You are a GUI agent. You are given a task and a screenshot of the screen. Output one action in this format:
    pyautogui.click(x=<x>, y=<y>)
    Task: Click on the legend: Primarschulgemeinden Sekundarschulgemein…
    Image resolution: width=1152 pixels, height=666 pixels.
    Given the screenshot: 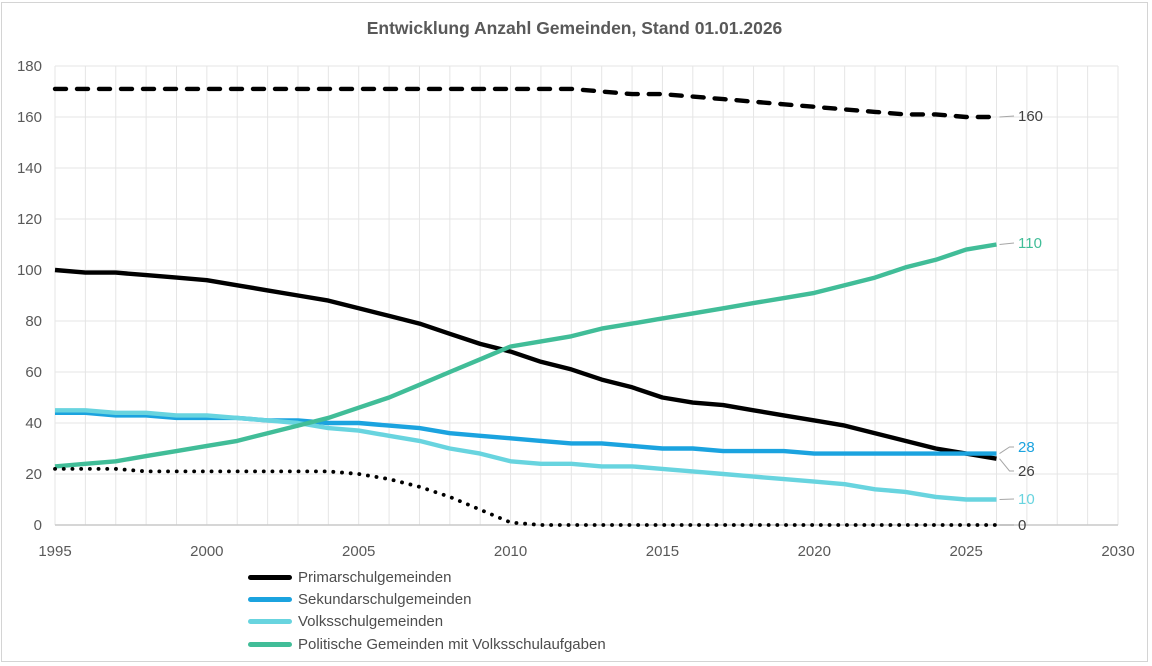 What is the action you would take?
    pyautogui.click(x=427, y=611)
    